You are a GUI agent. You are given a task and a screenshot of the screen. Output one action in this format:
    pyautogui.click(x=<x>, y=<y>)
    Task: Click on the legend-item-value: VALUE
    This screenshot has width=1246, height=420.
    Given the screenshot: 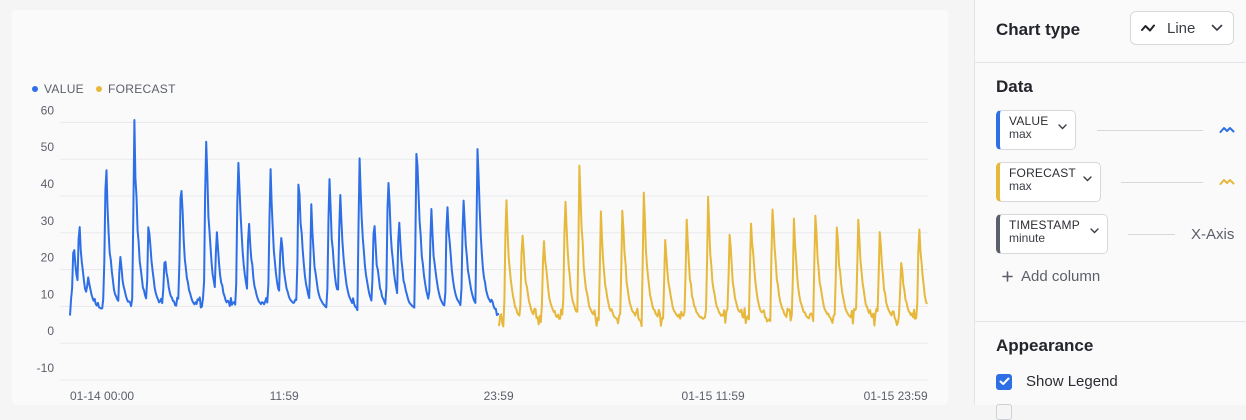 What is the action you would take?
    pyautogui.click(x=58, y=89)
    